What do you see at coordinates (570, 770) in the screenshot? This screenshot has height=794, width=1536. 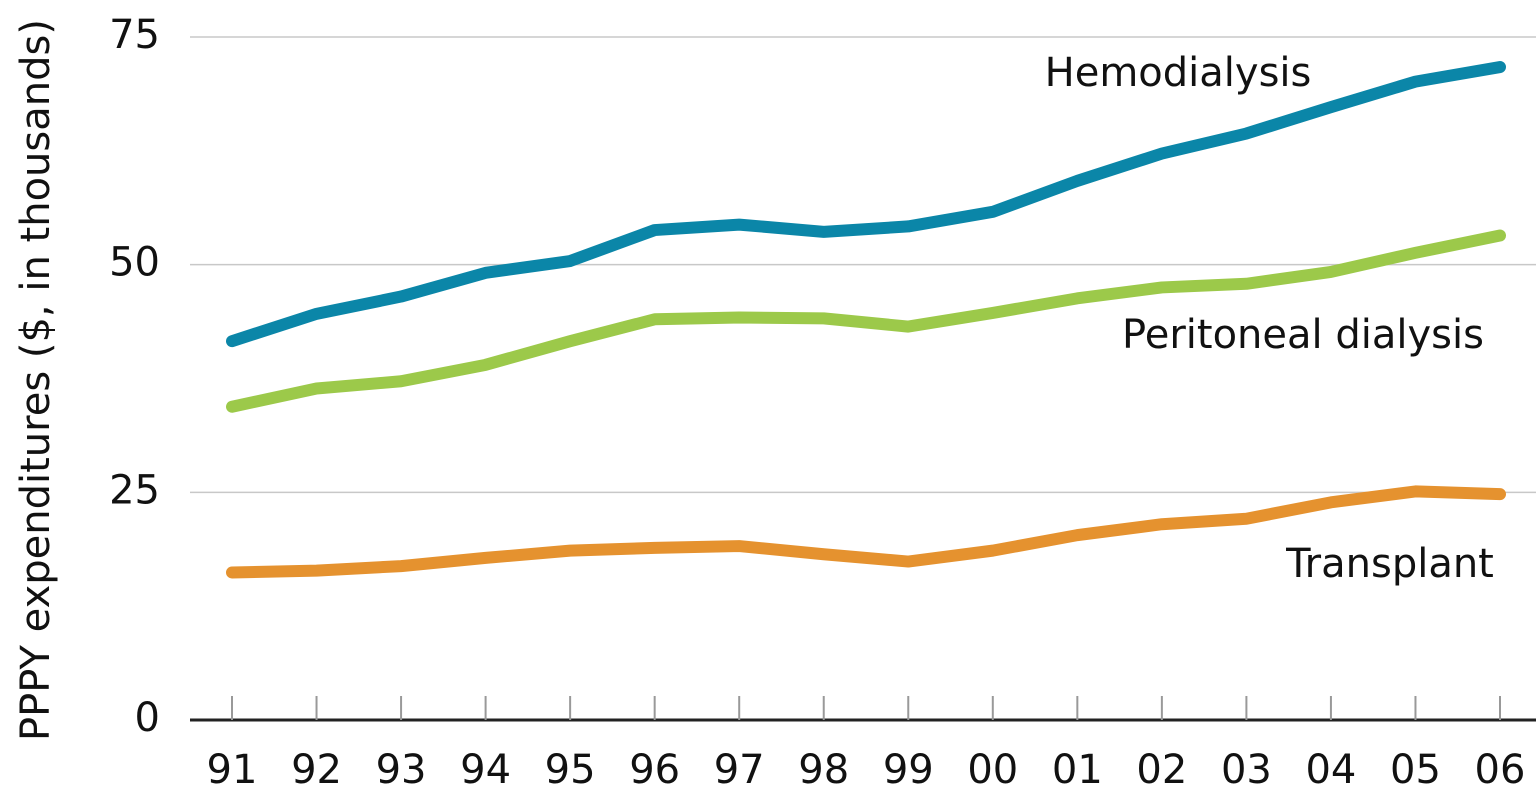 I see `x-tick-label: 95` at bounding box center [570, 770].